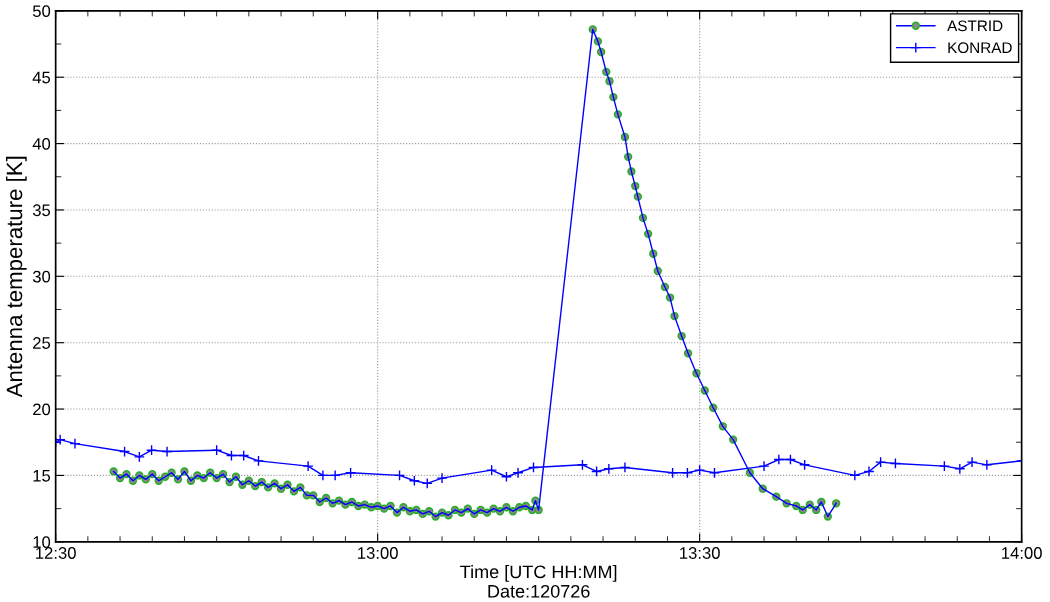 The width and height of the screenshot is (1050, 602). Describe the element at coordinates (41, 77) in the screenshot. I see `y-tick-label: 45` at that location.